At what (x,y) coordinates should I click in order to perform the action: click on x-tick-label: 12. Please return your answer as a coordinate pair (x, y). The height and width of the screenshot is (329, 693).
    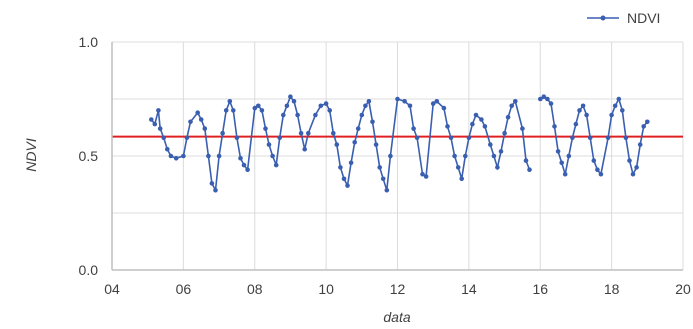
    Looking at the image, I should click on (398, 289).